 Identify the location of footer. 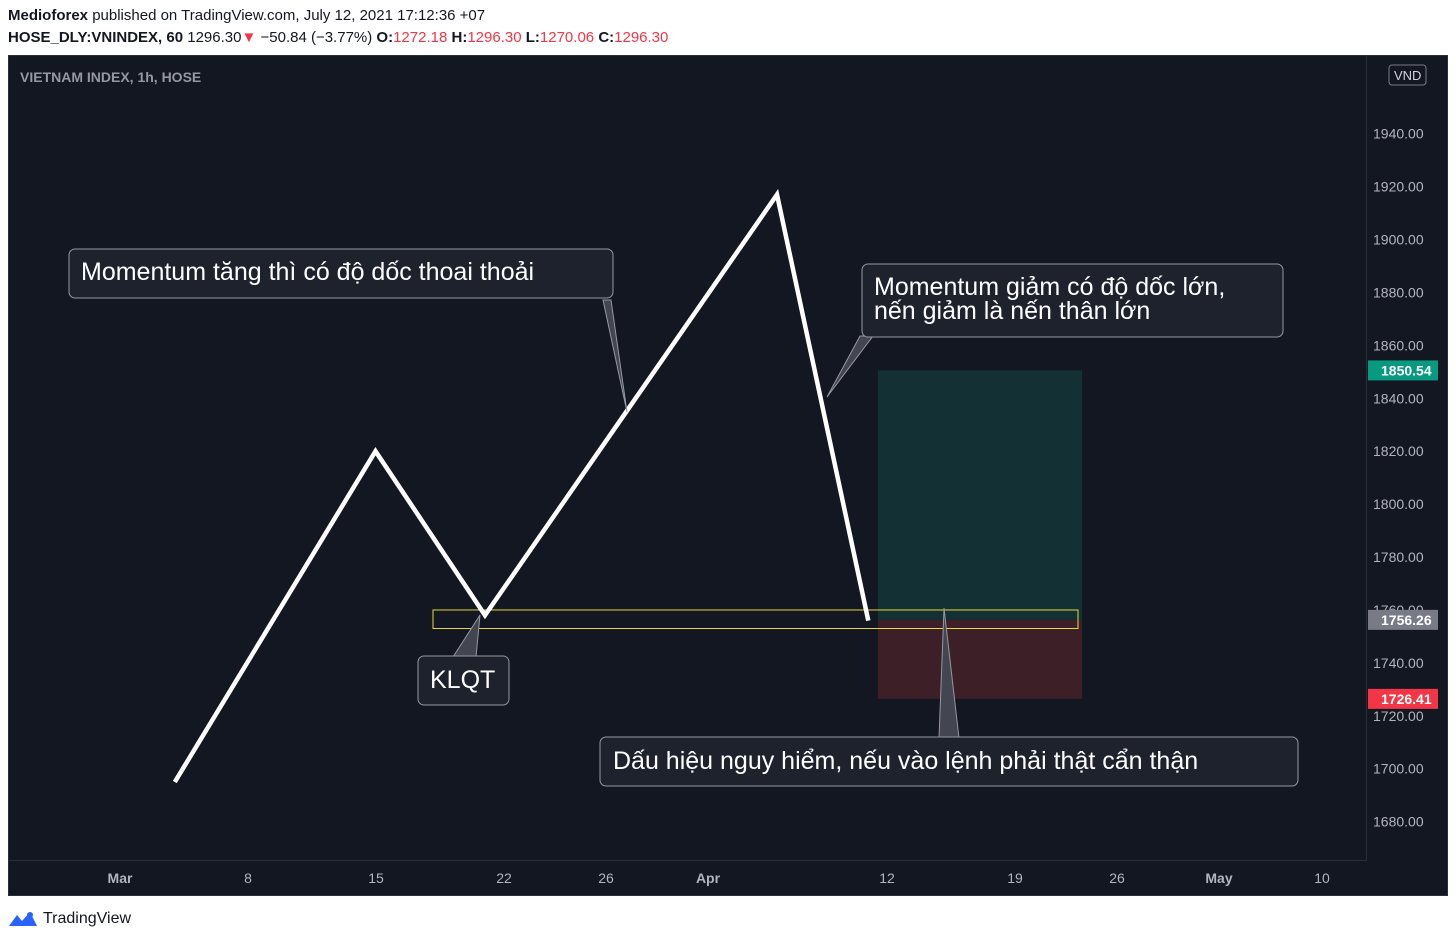
(728, 919).